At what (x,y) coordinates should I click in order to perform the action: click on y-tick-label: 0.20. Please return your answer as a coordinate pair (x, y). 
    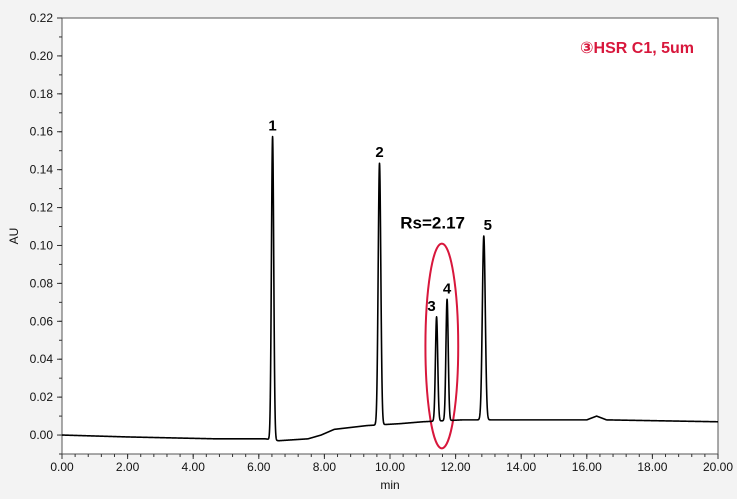
    Looking at the image, I should click on (42, 56).